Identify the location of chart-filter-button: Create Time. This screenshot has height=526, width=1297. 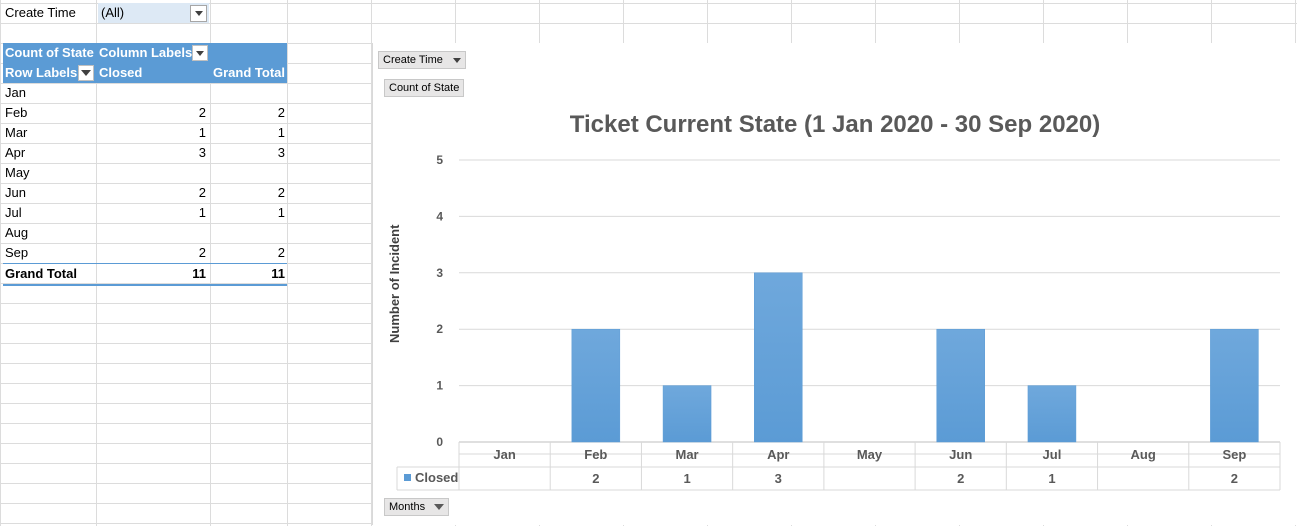
(422, 60).